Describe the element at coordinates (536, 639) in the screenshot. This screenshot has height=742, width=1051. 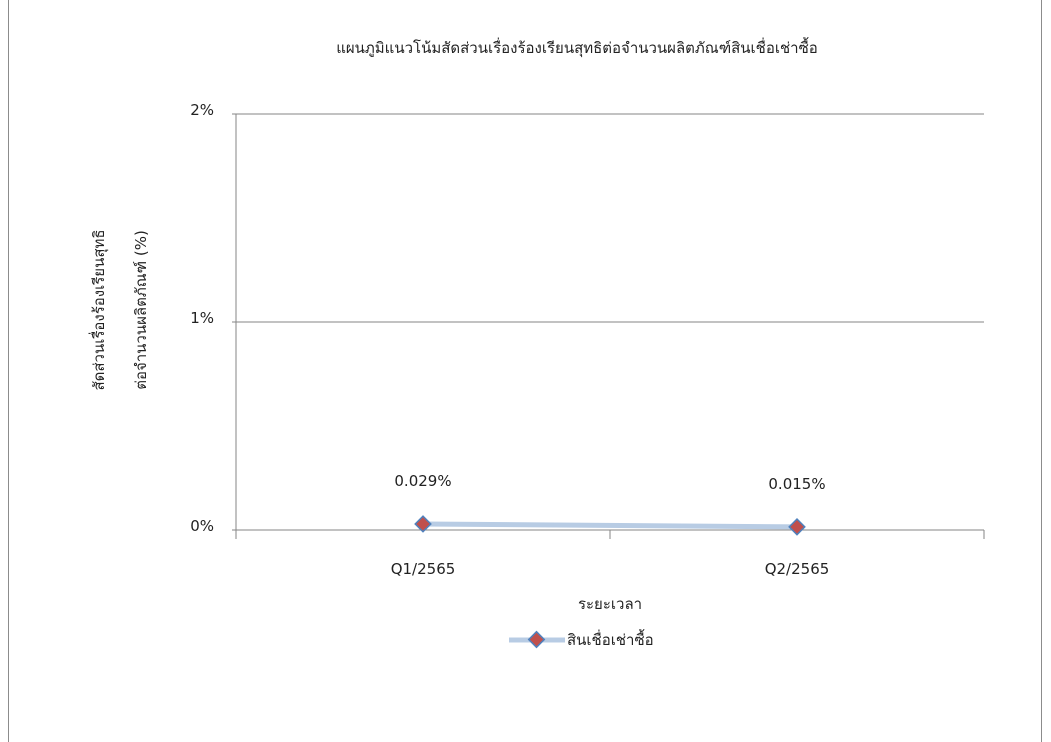
I see `legend-marker` at that location.